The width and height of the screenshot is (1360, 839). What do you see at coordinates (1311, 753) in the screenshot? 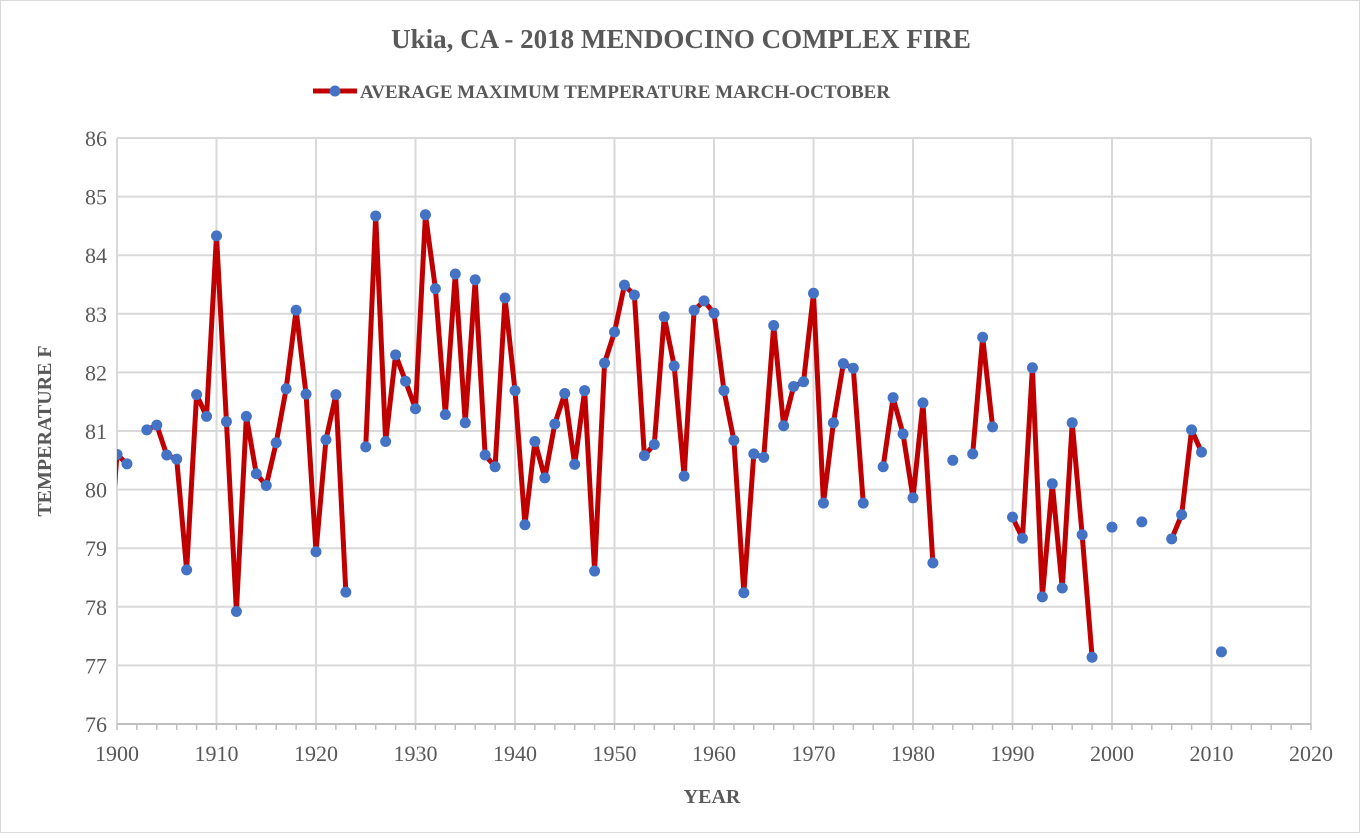
I see `x-tick-label: 2020` at bounding box center [1311, 753].